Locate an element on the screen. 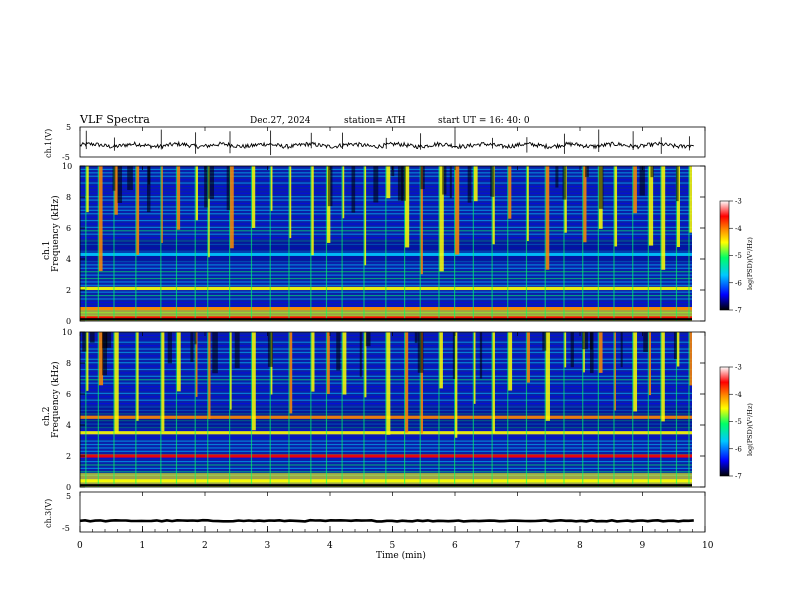 The height and width of the screenshot is (612, 792). time-axis-label: Time (min) is located at coordinates (401, 555).